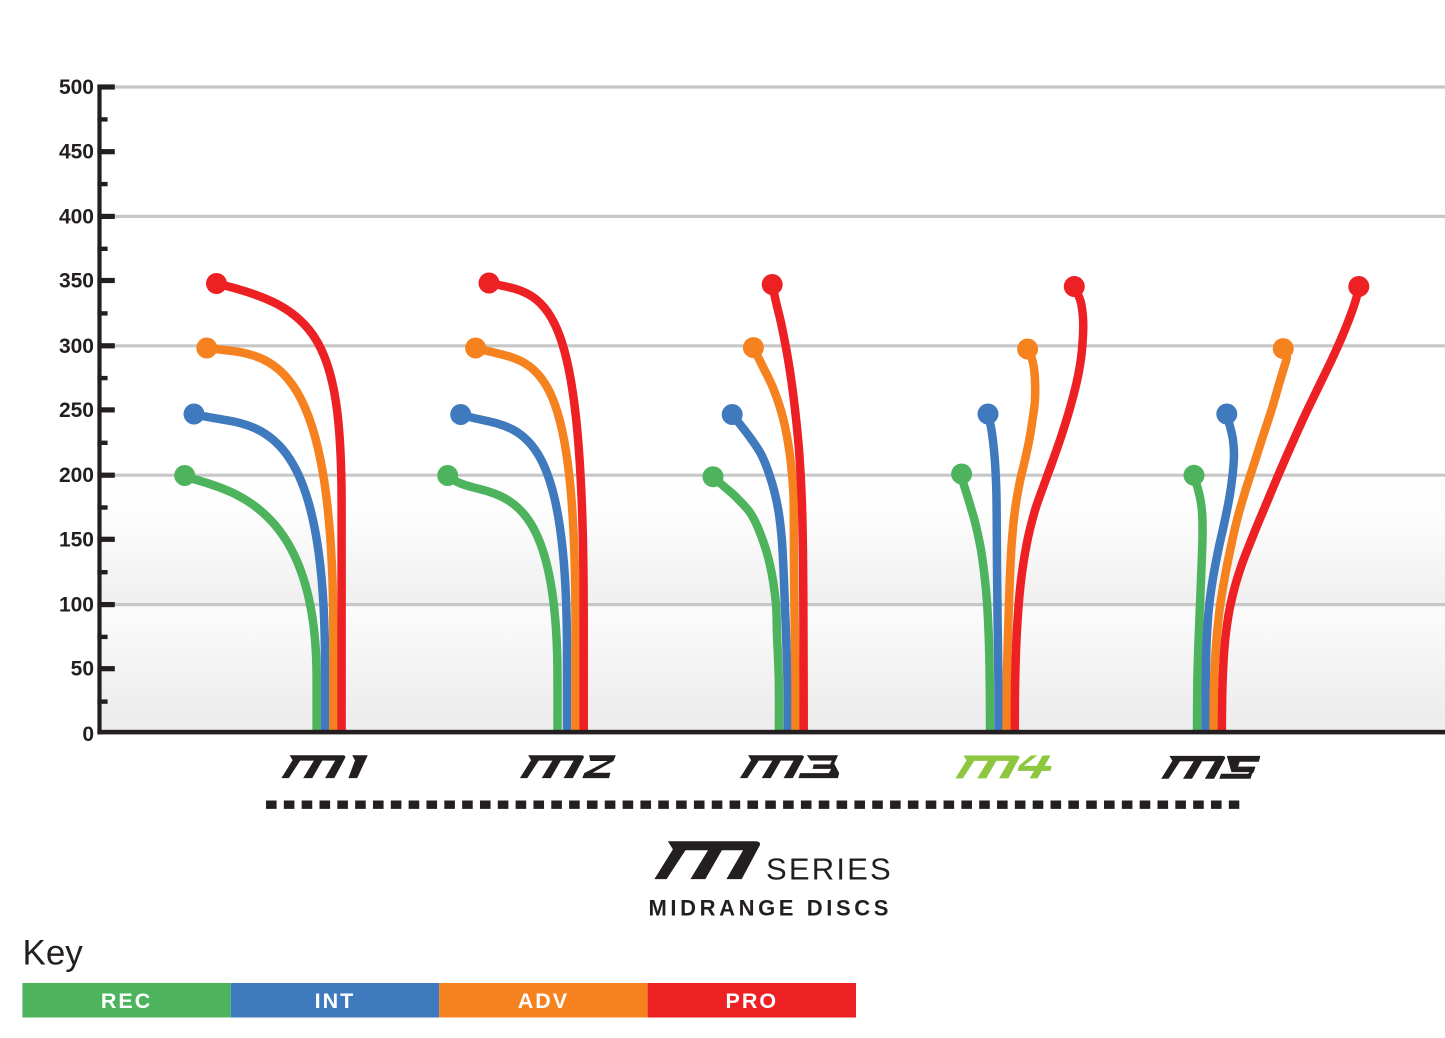 The image size is (1445, 1038). I want to click on svg-text: 400, so click(76, 216).